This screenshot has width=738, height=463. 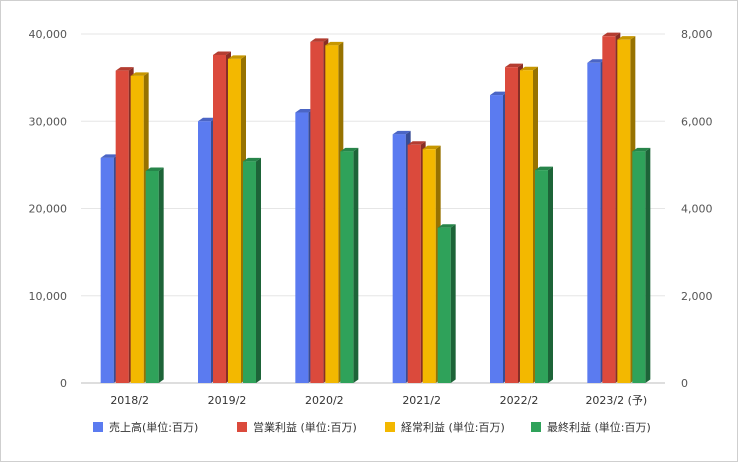 I want to click on right-tick-label: 2,000, so click(x=697, y=296).